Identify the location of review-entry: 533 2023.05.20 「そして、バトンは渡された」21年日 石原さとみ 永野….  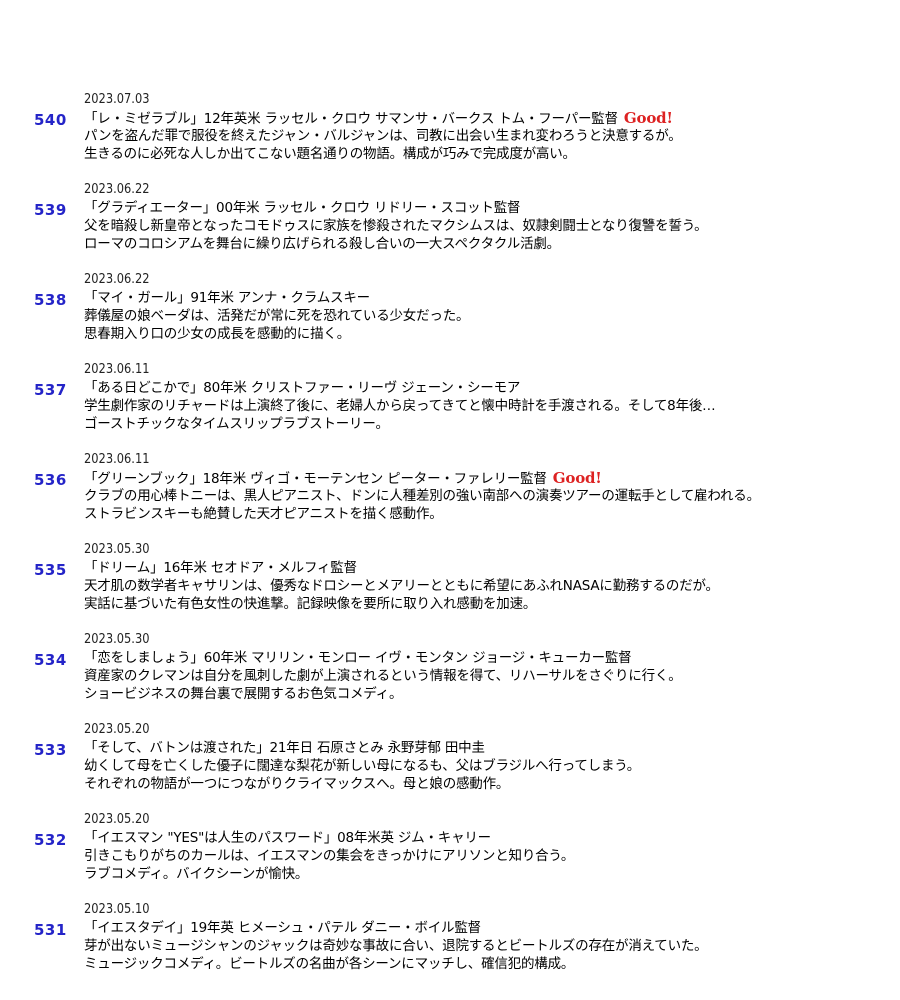
(450, 766).